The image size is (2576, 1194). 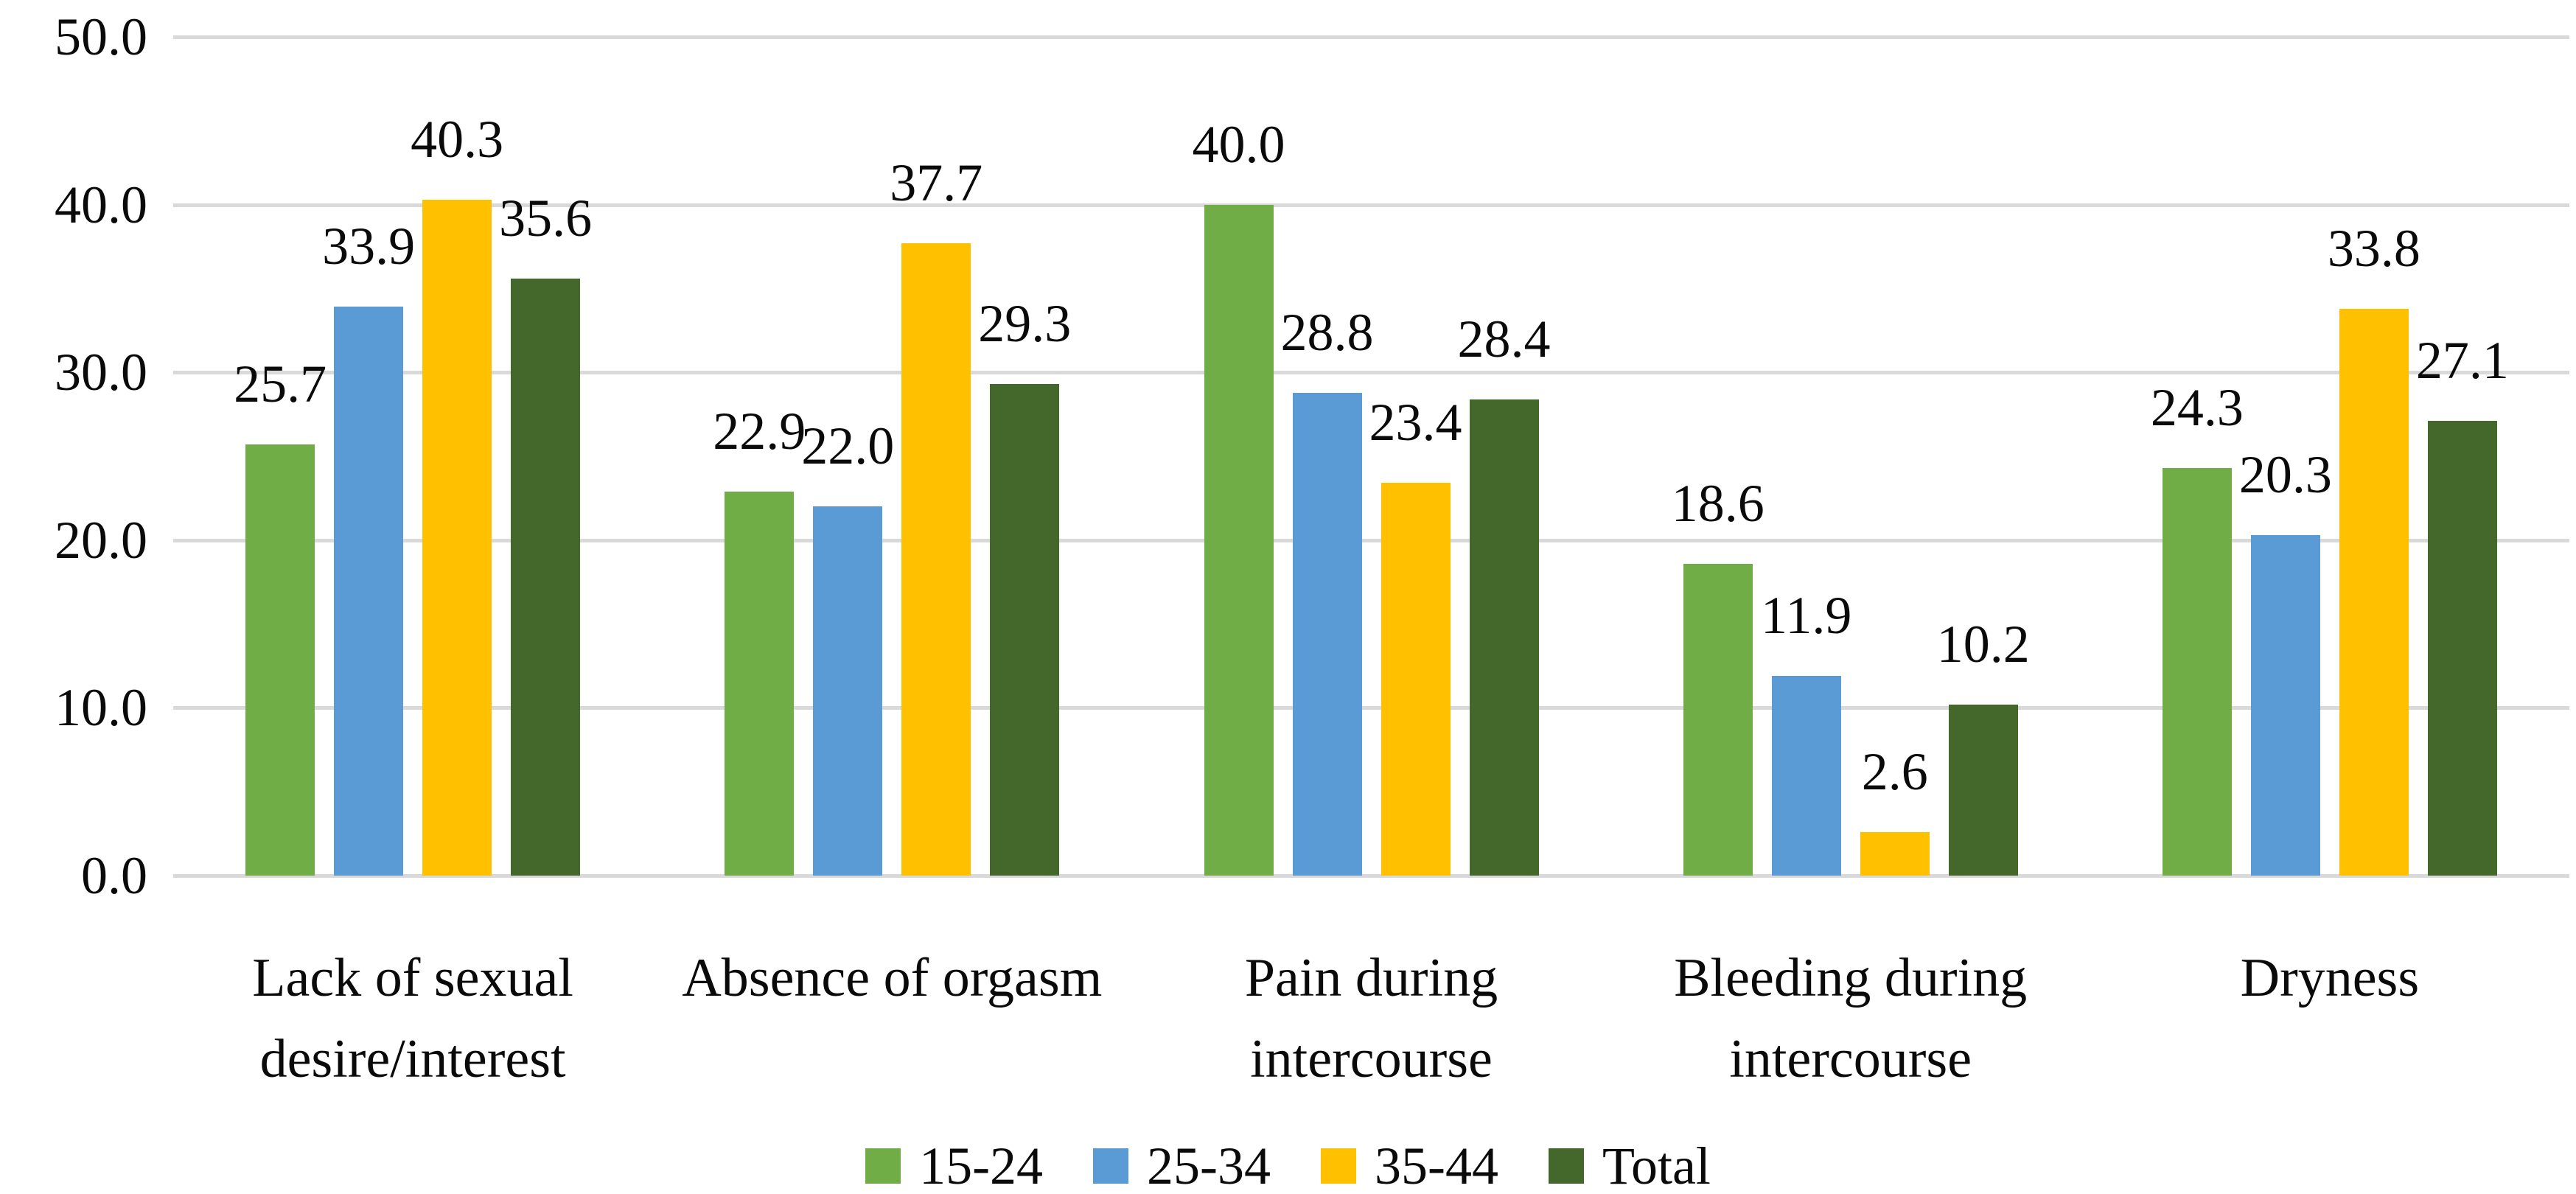 I want to click on x-axis-category-label: Absence of orgasm, so click(x=892, y=978).